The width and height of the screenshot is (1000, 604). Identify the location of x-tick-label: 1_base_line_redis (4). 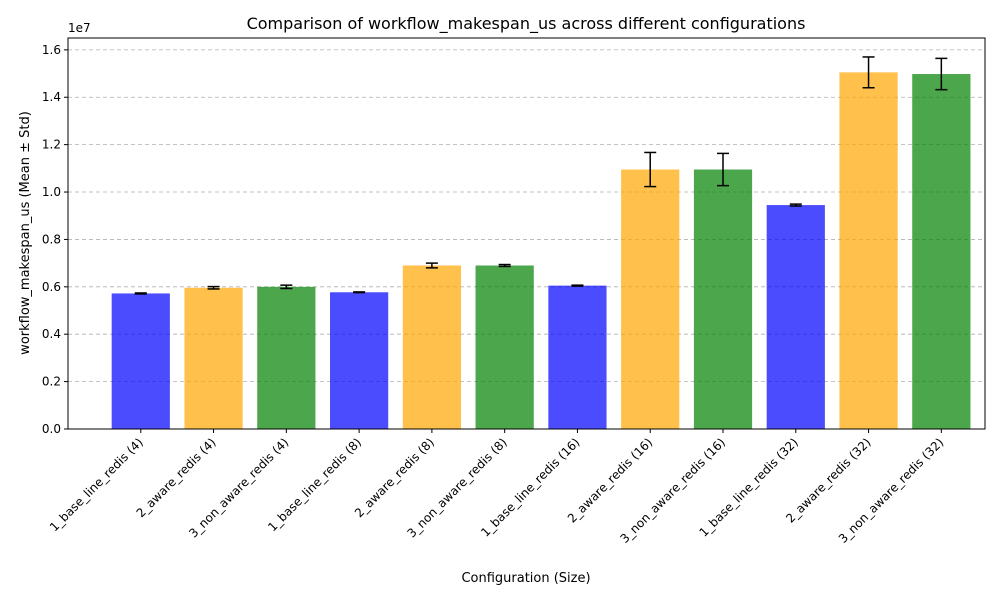
(96, 484).